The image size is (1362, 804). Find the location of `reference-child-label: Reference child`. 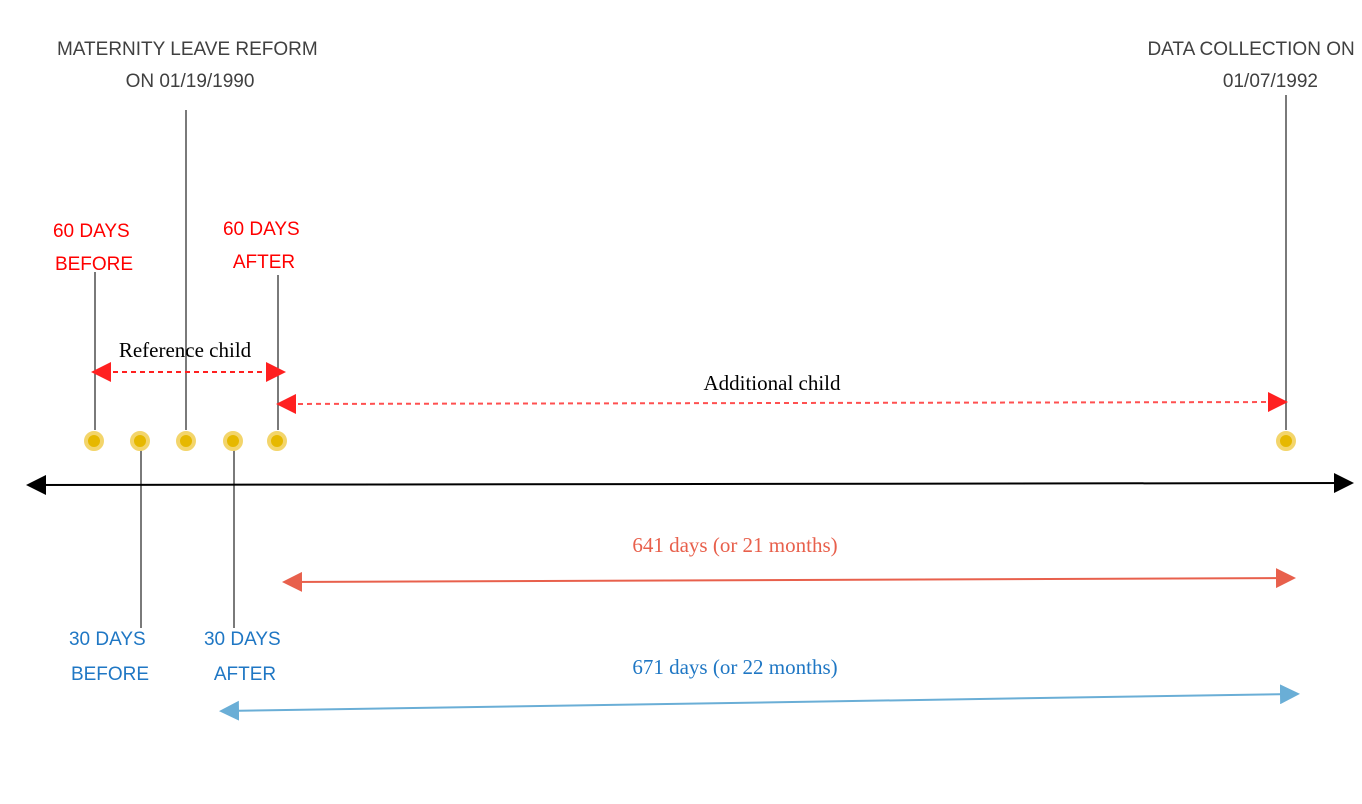

reference-child-label: Reference child is located at coordinates (185, 350).